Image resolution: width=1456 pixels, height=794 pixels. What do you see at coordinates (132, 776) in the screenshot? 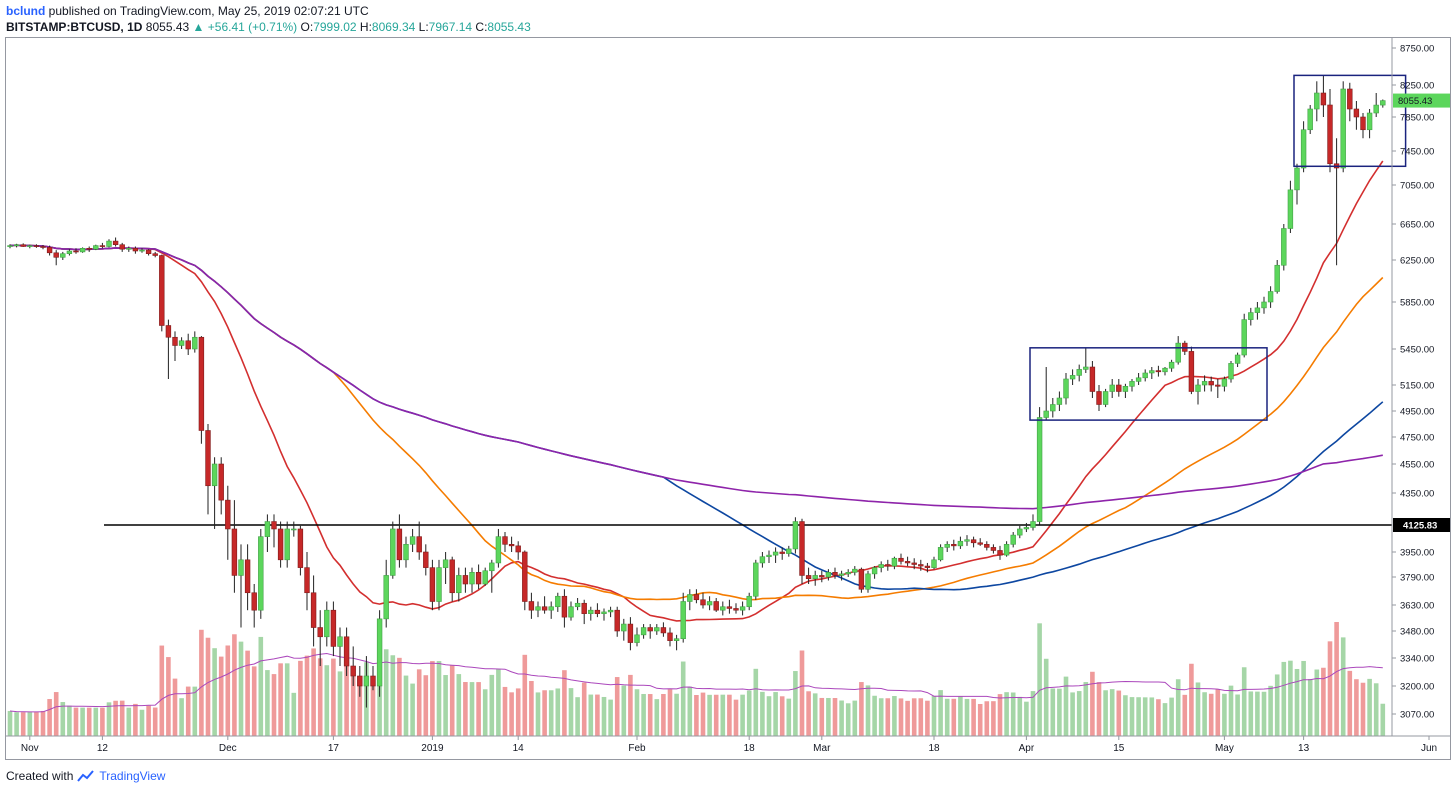
I see `tradingview-brand: TradingView` at bounding box center [132, 776].